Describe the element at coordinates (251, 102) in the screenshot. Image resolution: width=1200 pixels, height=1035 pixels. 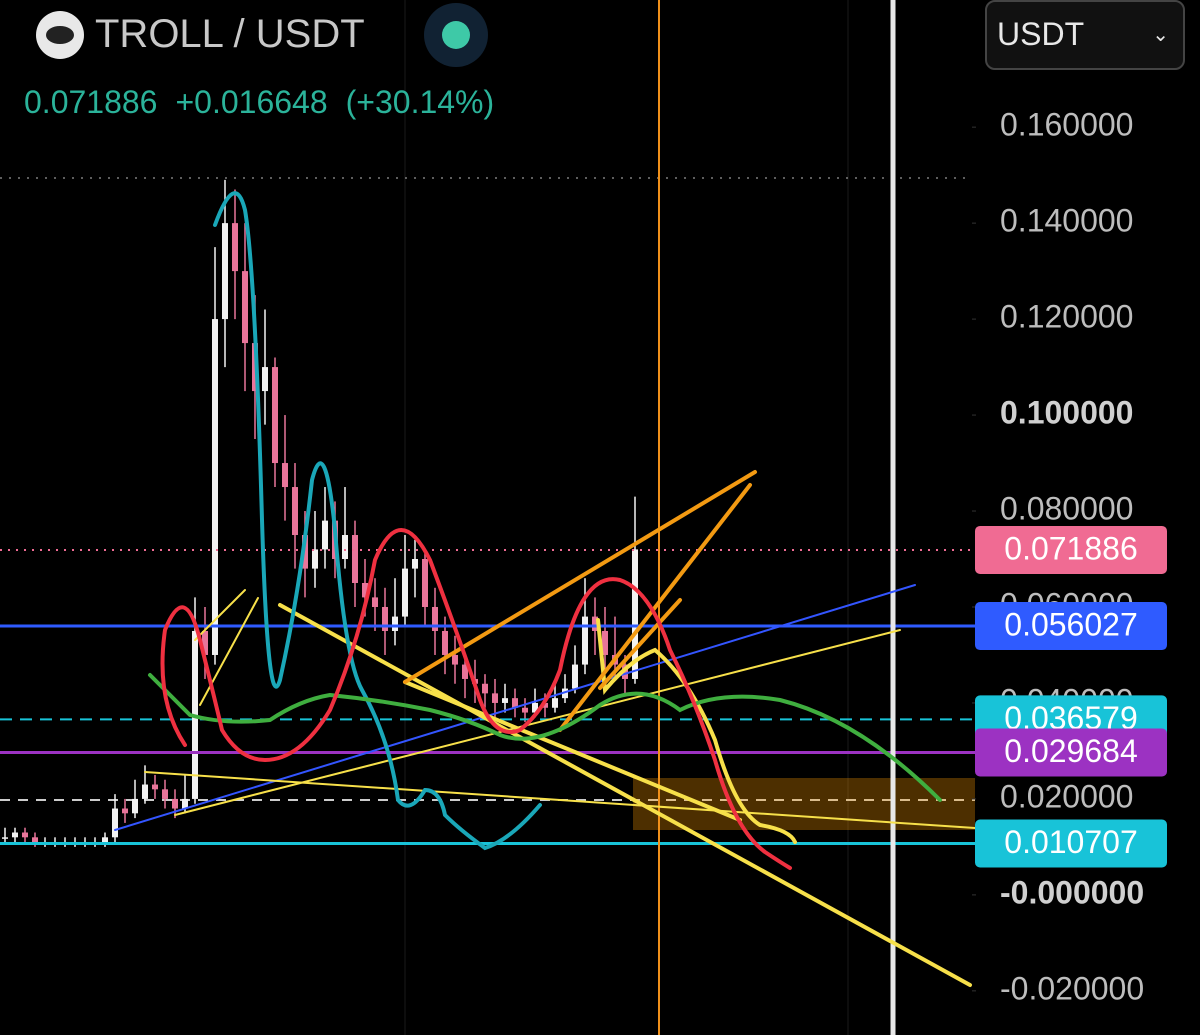
I see `price-change: +0.016648` at that location.